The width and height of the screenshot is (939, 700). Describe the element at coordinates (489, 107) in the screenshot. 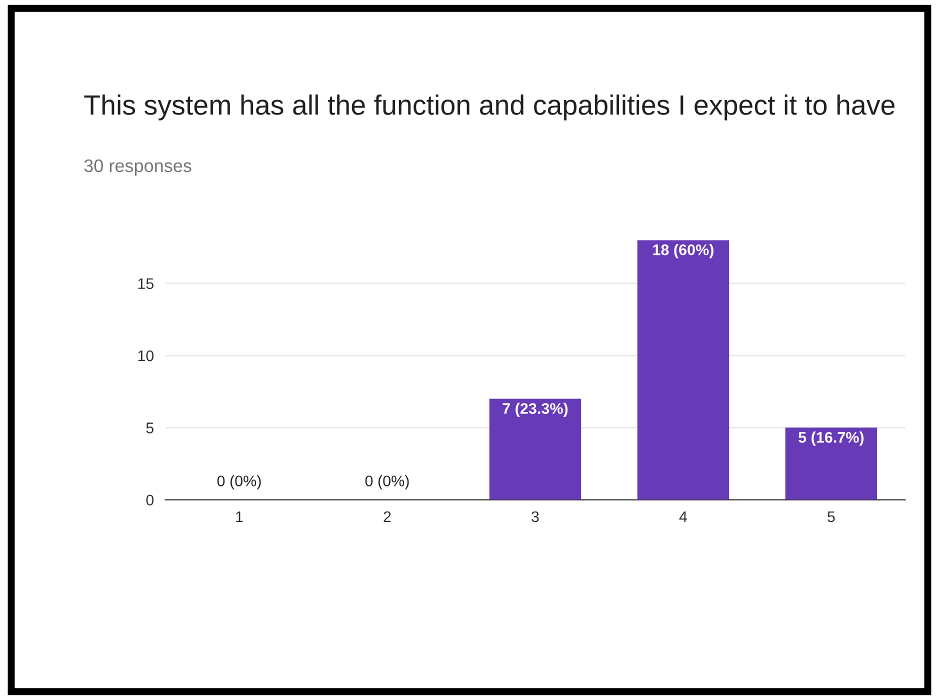

I see `chart-title: This system has all the function and capabilities I expect it to have` at that location.